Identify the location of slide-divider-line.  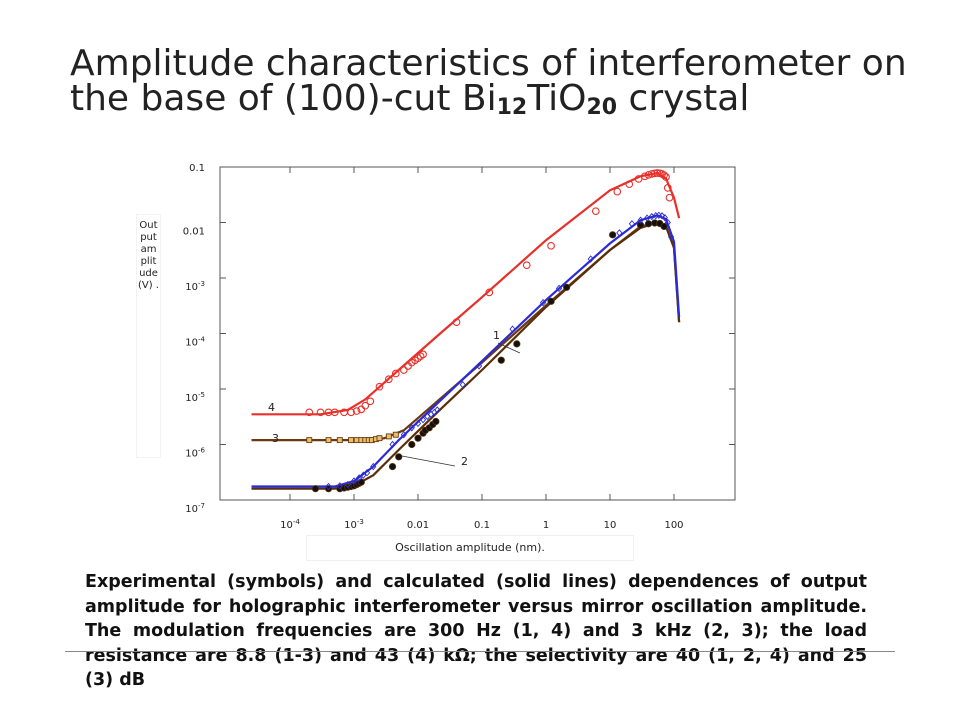
(480, 651).